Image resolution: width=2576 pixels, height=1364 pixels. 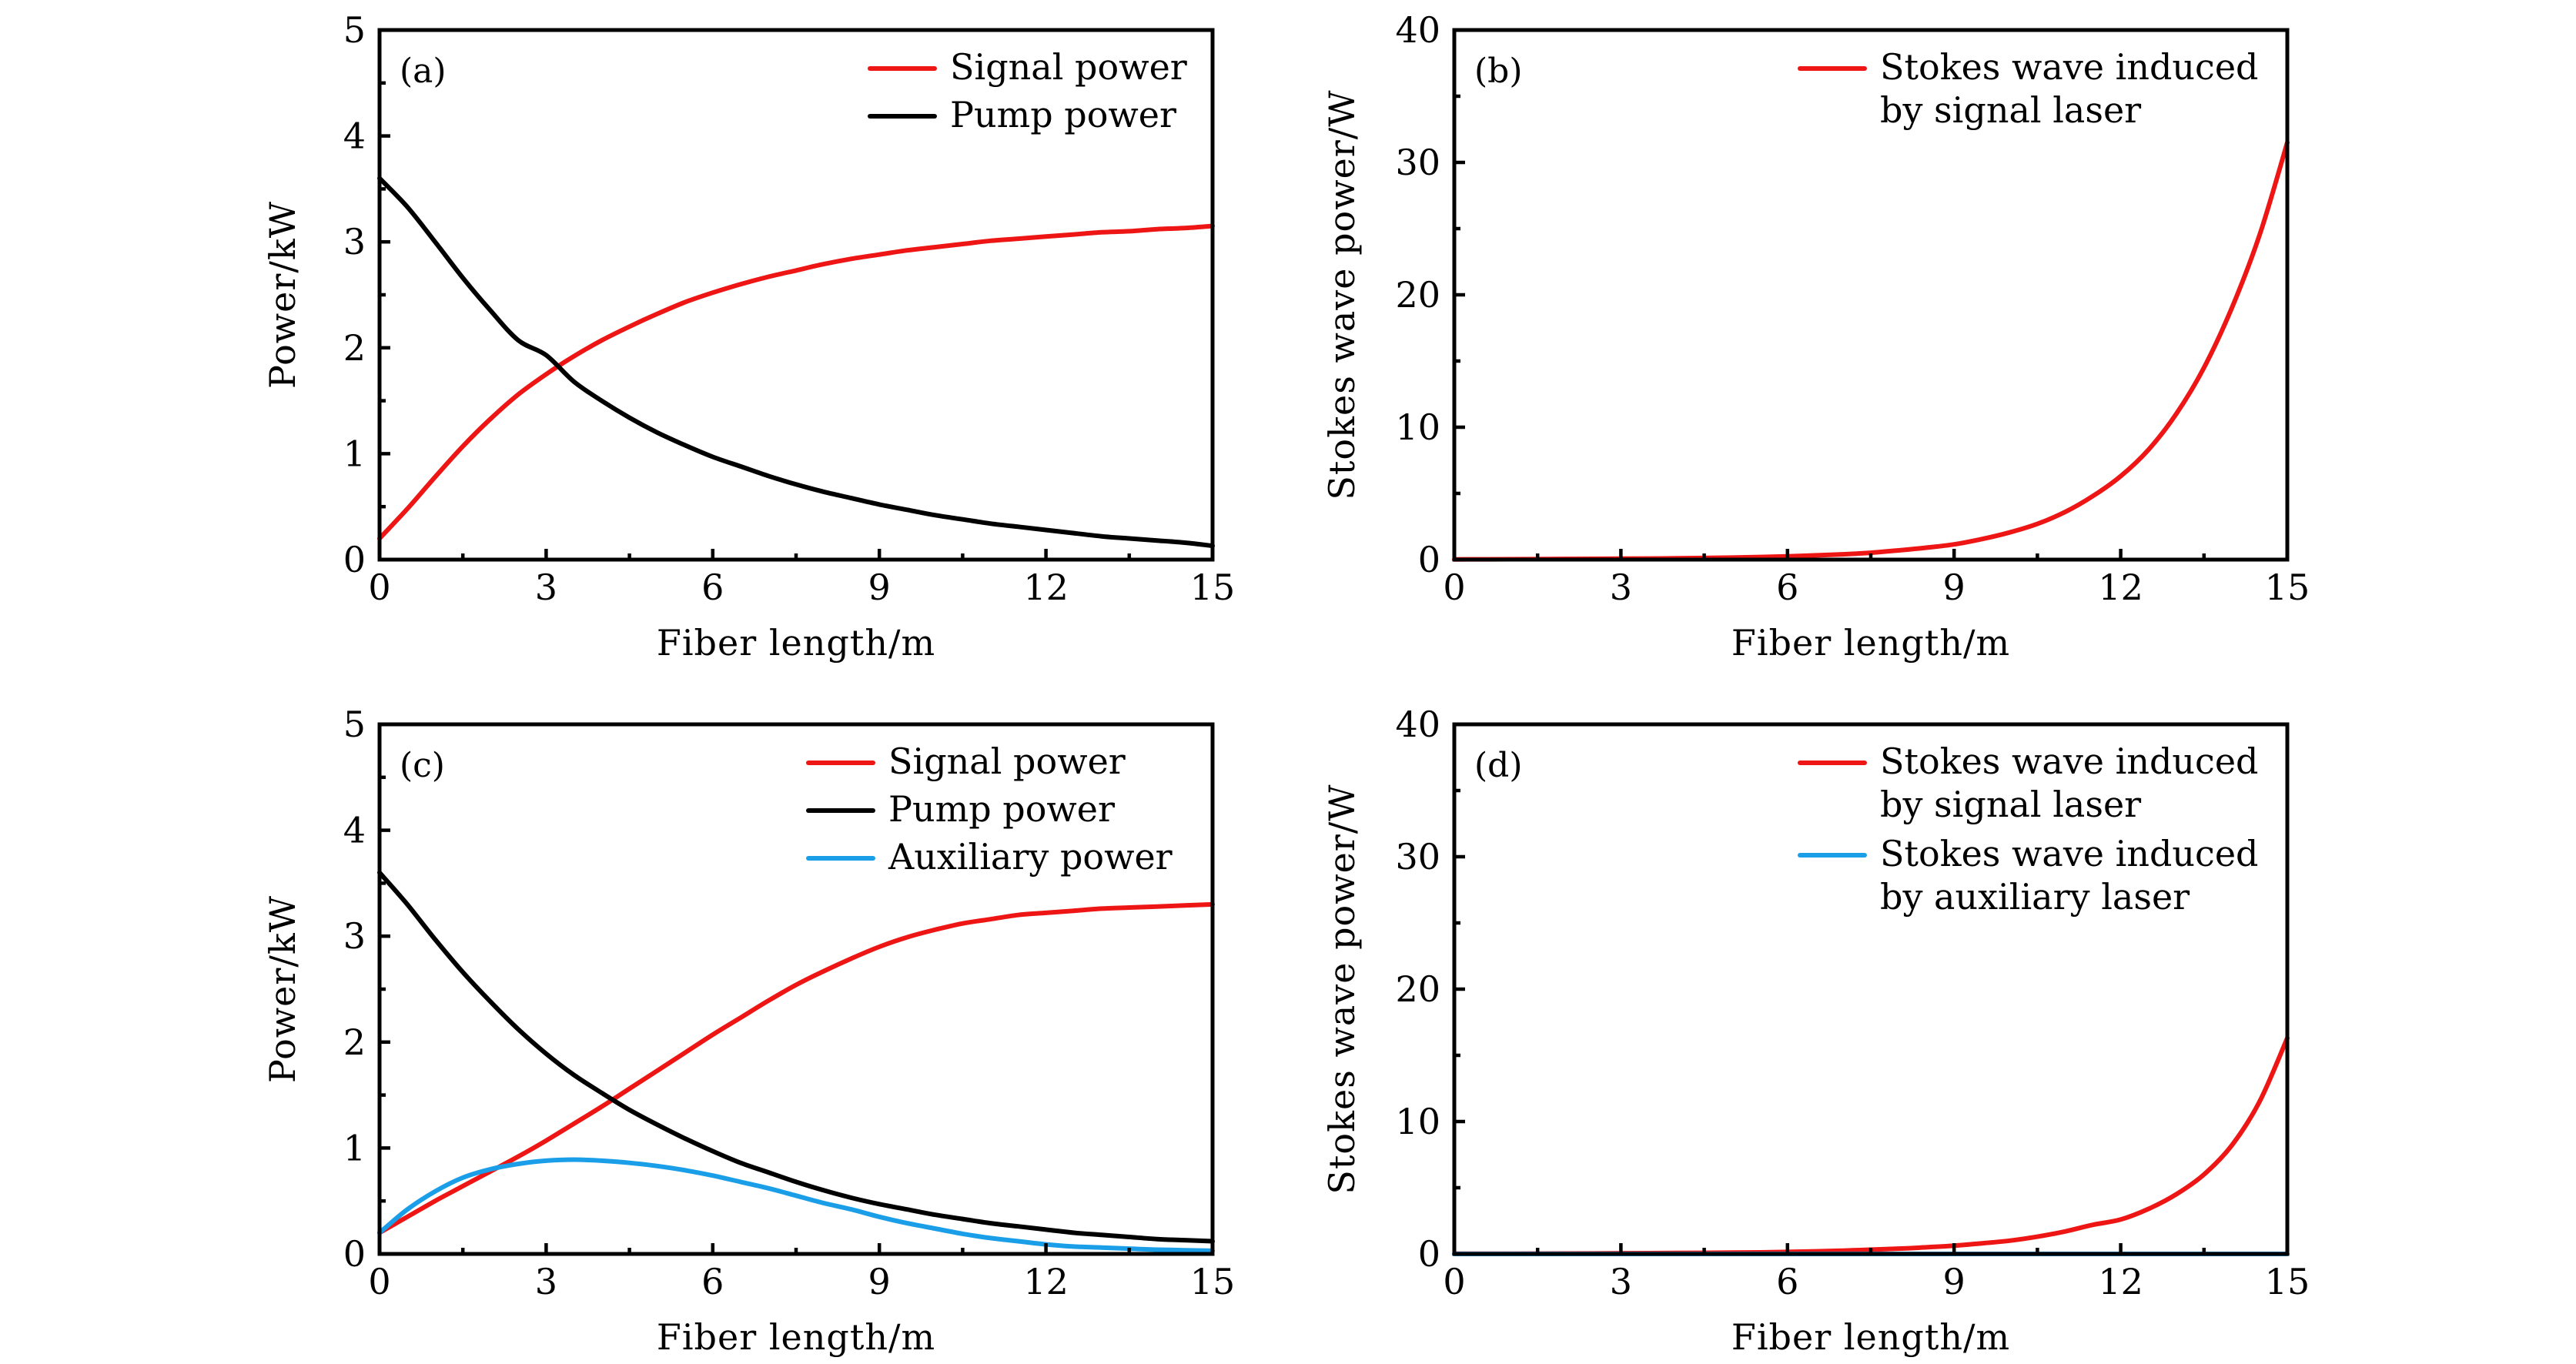 What do you see at coordinates (423, 765) in the screenshot?
I see `panel-label: (c)` at bounding box center [423, 765].